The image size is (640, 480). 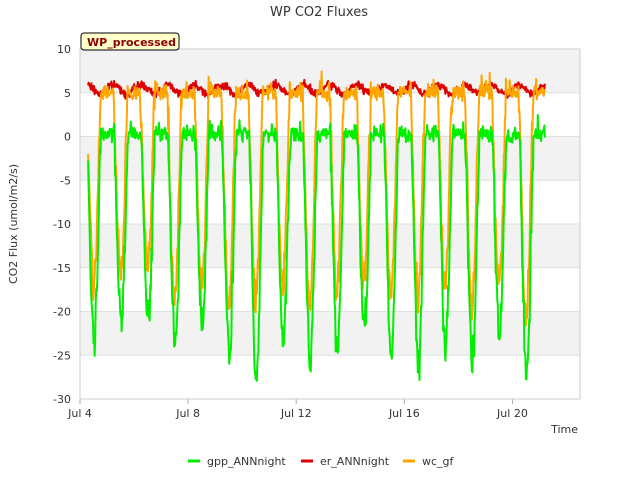 What do you see at coordinates (65, 180) in the screenshot?
I see `y-tick-label: -5` at bounding box center [65, 180].